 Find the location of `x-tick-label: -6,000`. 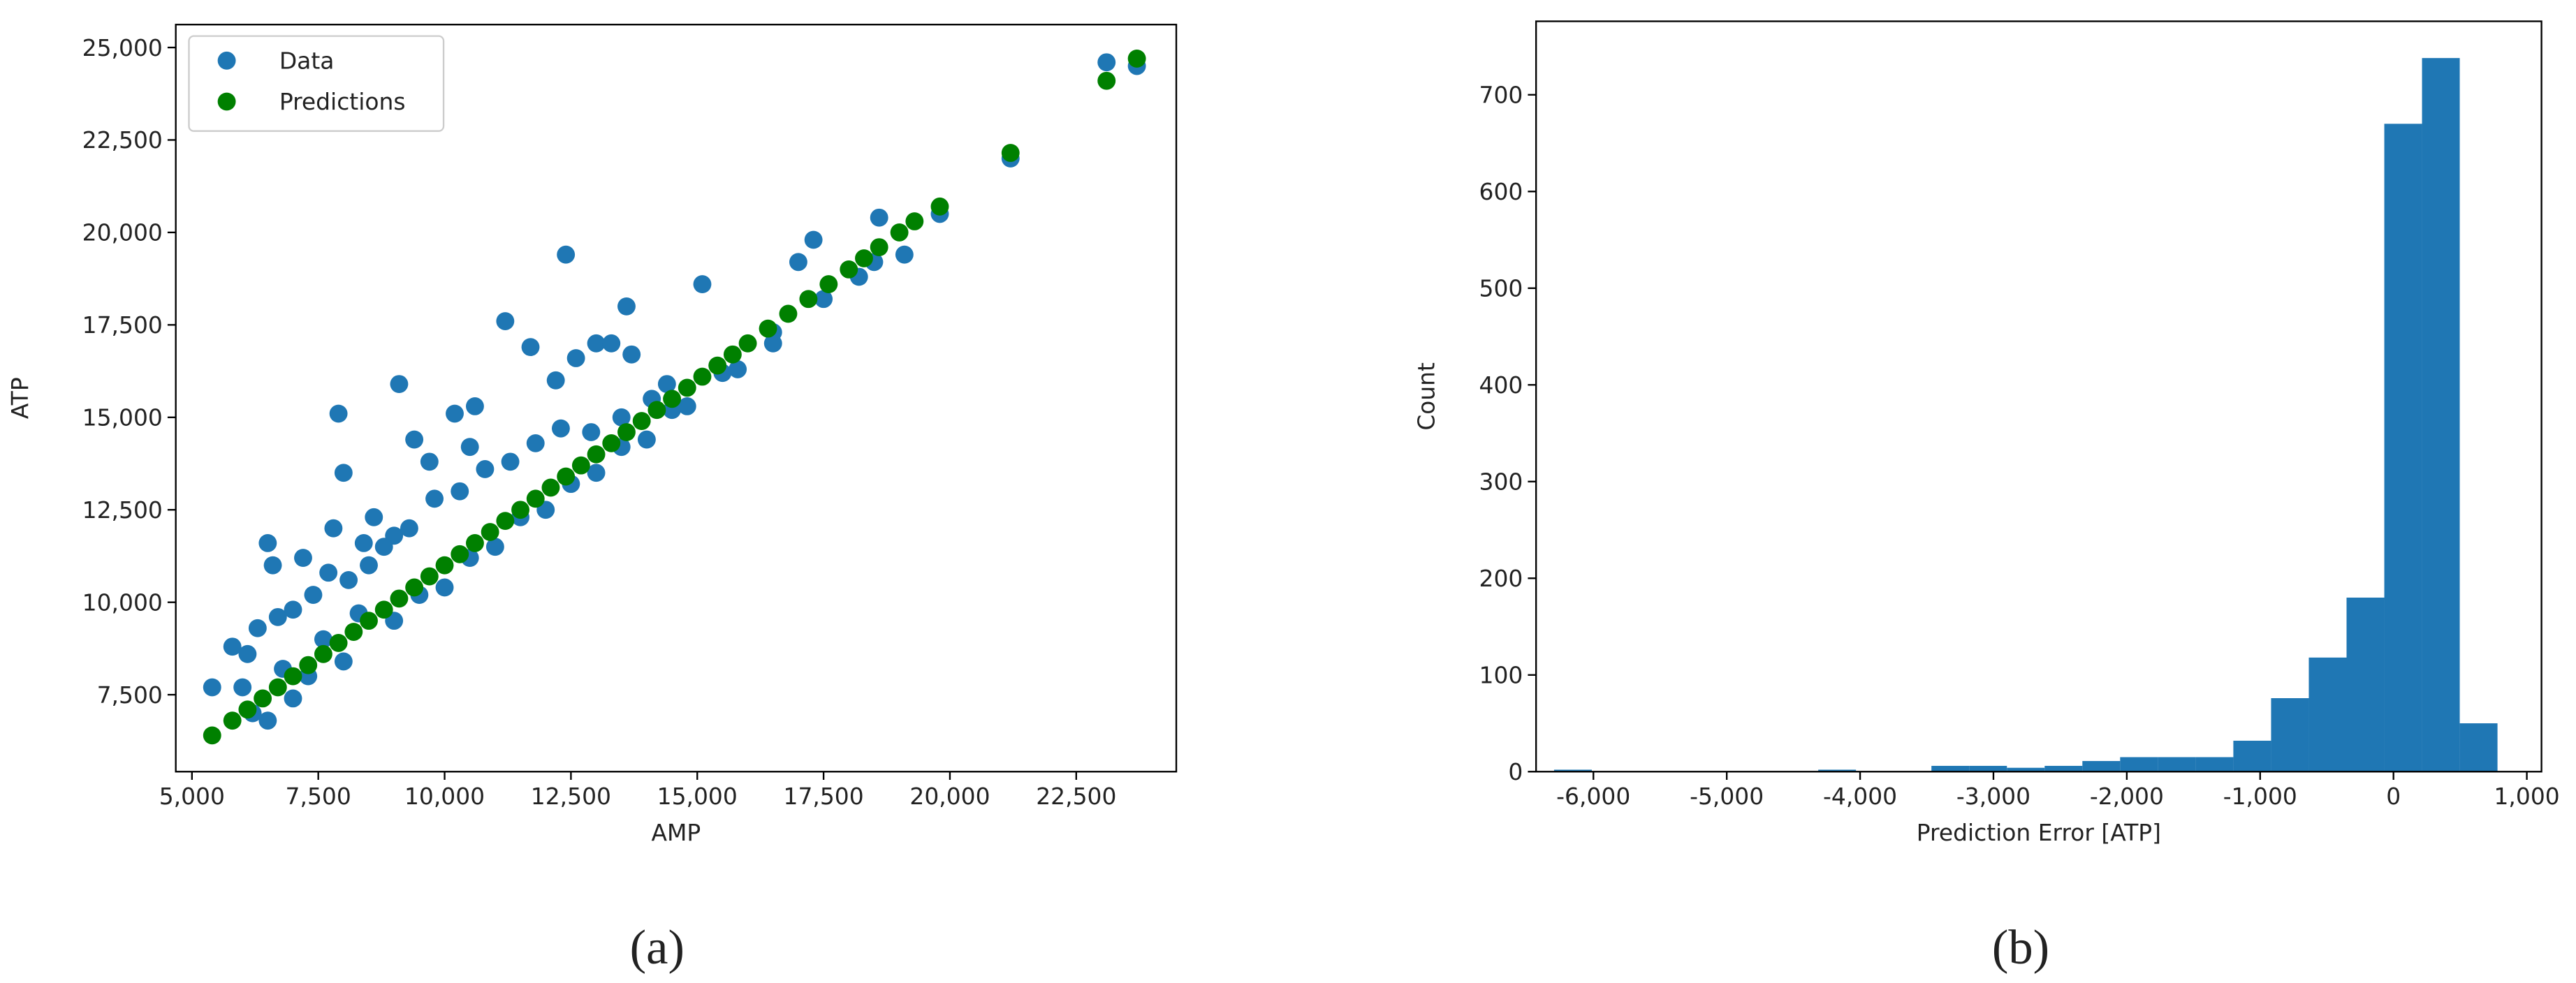

x-tick-label: -6,000 is located at coordinates (1593, 796).